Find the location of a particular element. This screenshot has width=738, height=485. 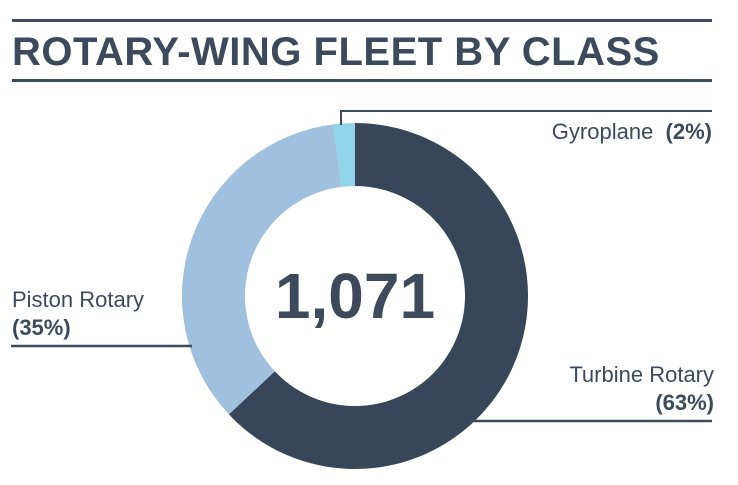

label-piston: Piston Rotary (35%) is located at coordinates (78, 314).